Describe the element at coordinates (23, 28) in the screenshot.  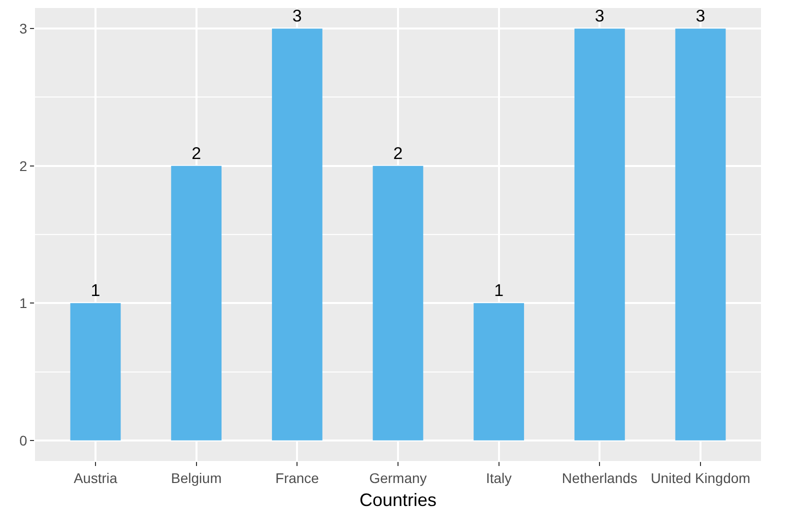
I see `y-tick-label: 3` at that location.